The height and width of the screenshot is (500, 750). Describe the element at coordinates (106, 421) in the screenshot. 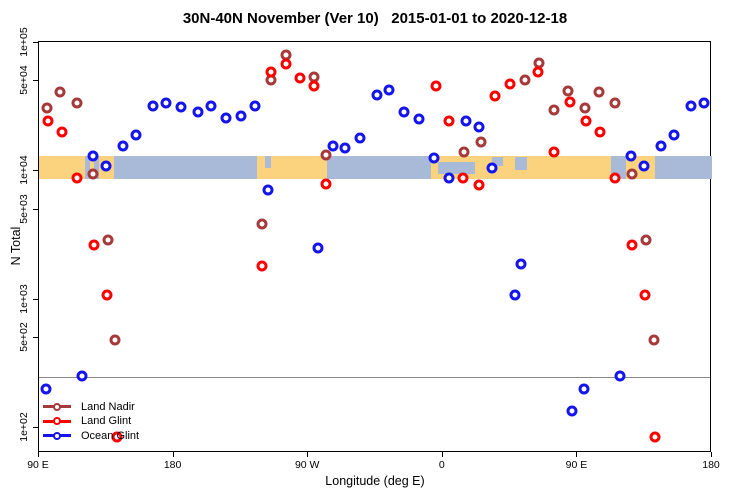

I see `legend-label: Land Glint` at that location.